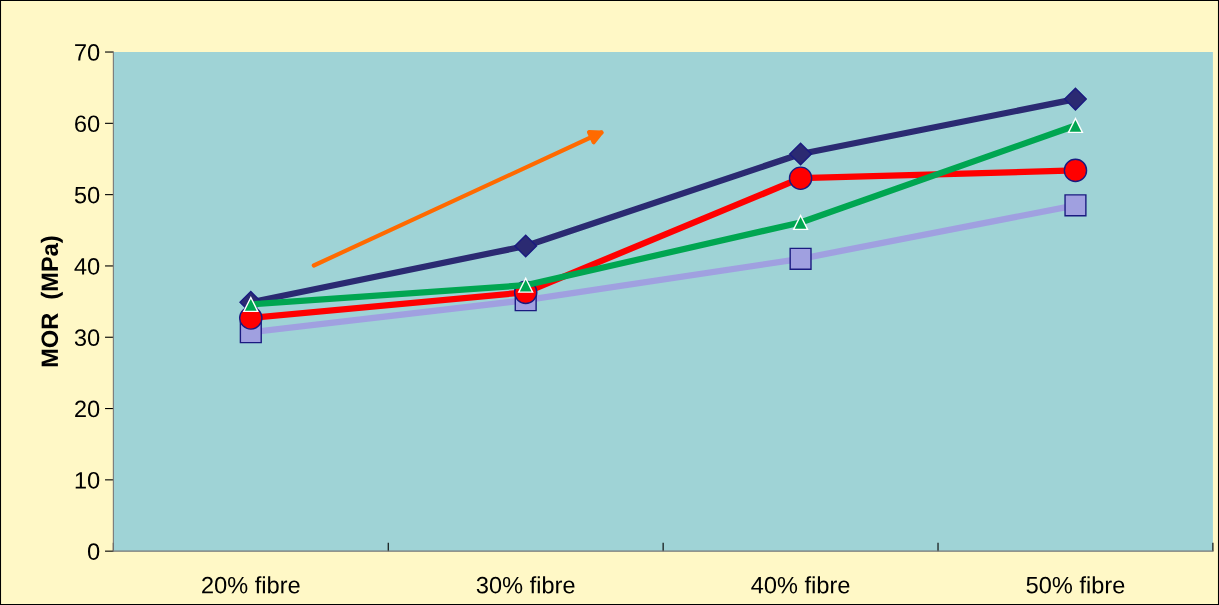 The width and height of the screenshot is (1219, 605). Describe the element at coordinates (87, 124) in the screenshot. I see `y-tick-label: 60` at that location.